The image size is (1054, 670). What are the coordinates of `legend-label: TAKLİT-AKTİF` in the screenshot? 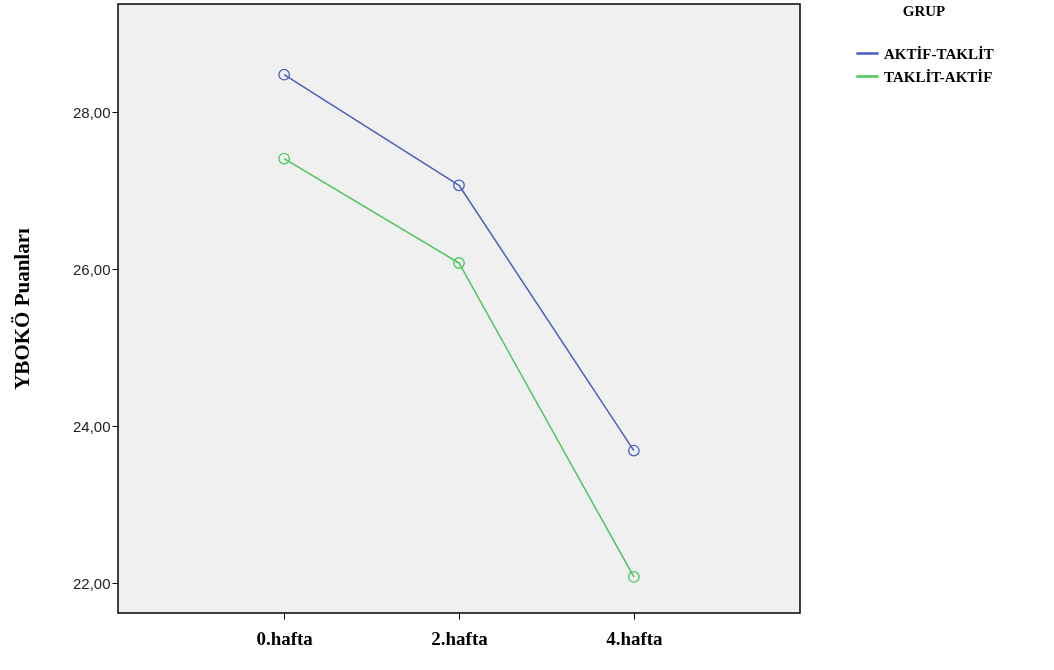 It's located at (938, 76).